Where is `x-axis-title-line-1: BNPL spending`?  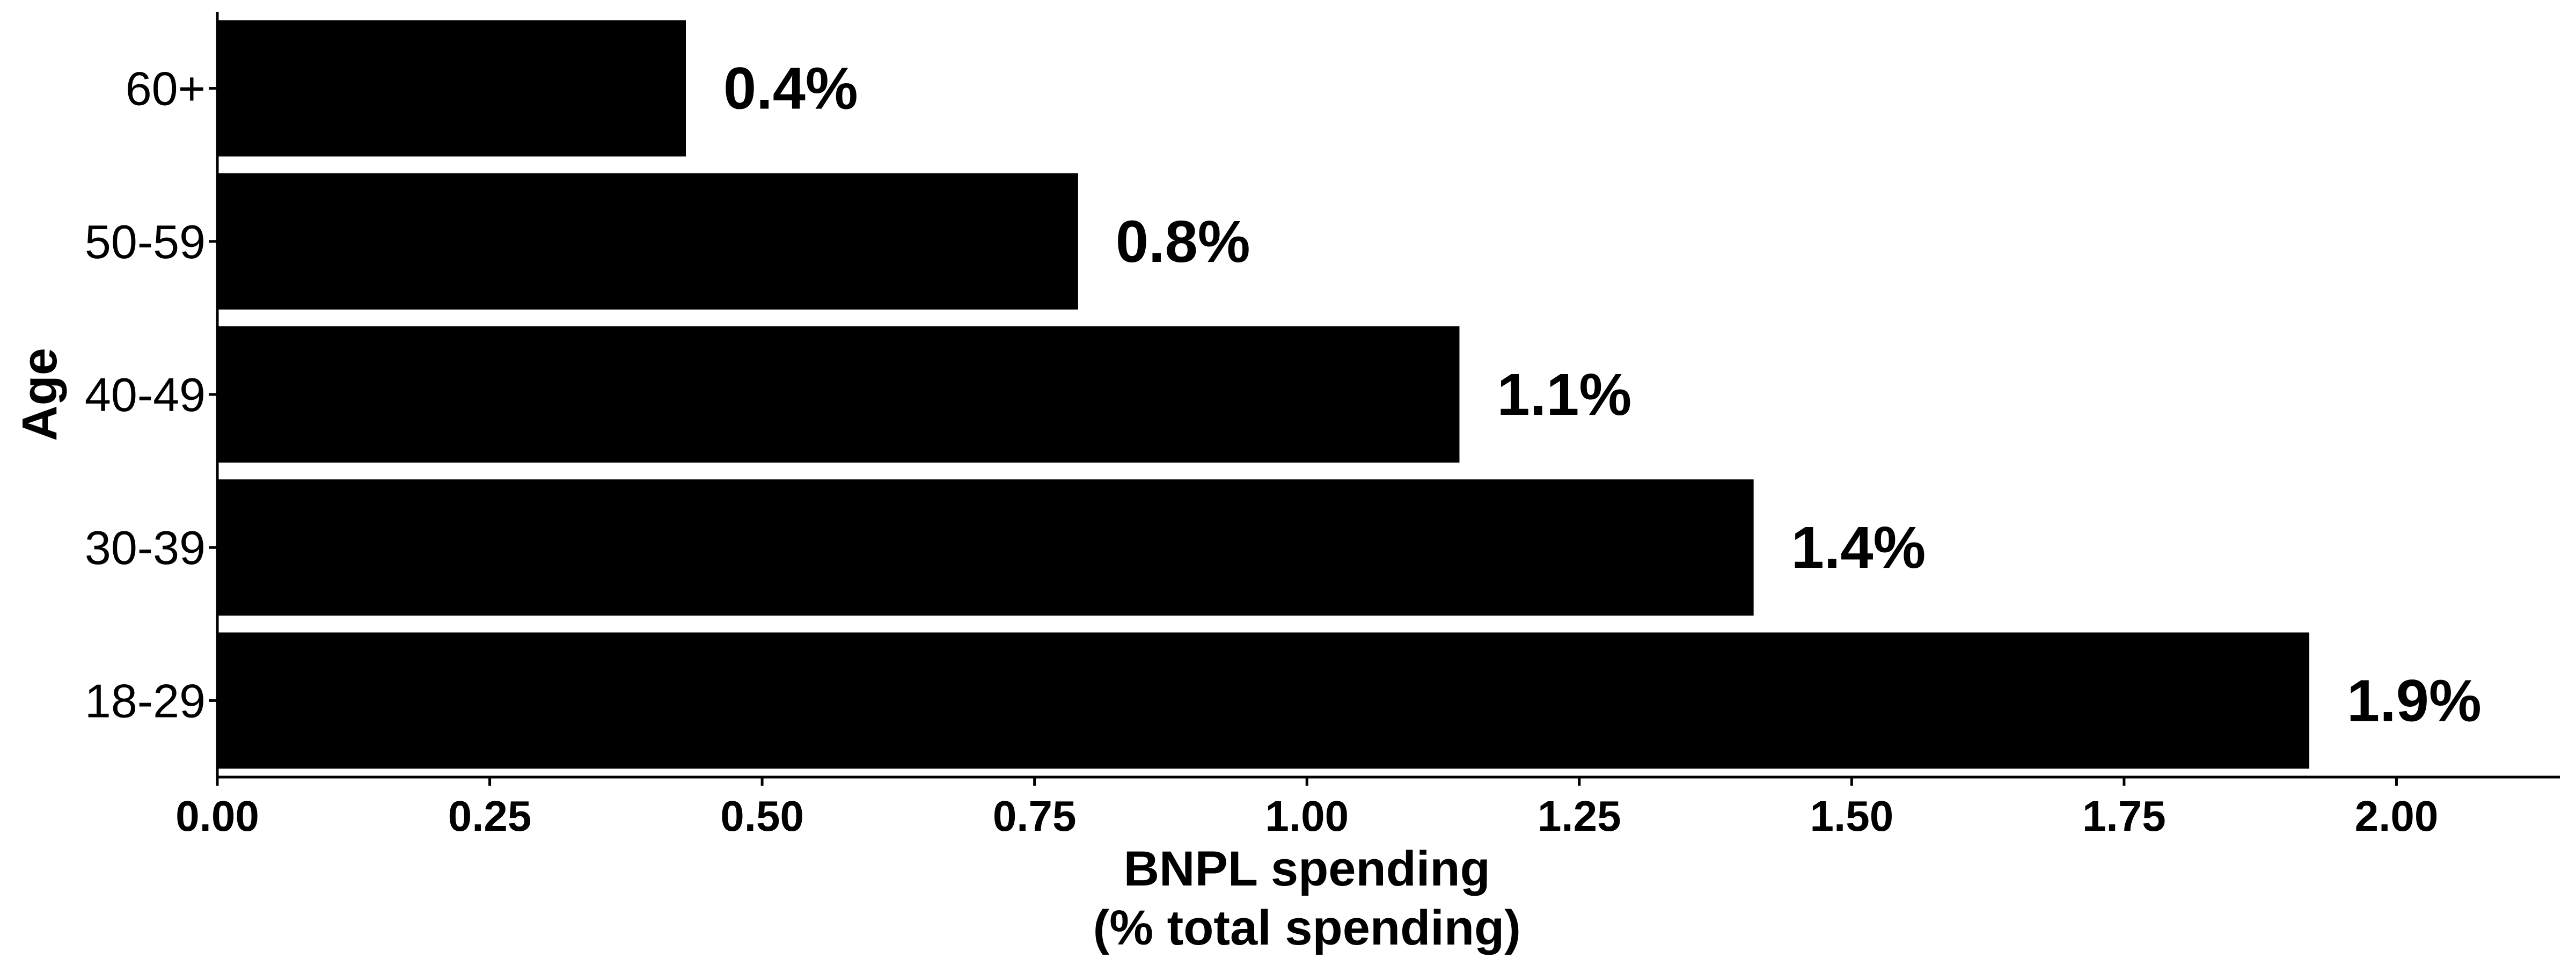
x-axis-title-line-1: BNPL spending is located at coordinates (1307, 868).